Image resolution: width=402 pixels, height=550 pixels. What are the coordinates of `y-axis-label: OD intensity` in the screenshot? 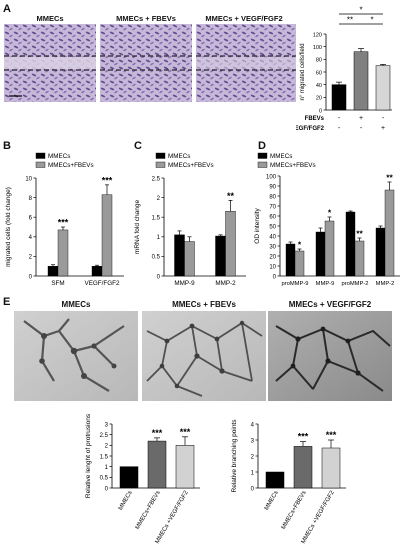 It's located at (257, 226).